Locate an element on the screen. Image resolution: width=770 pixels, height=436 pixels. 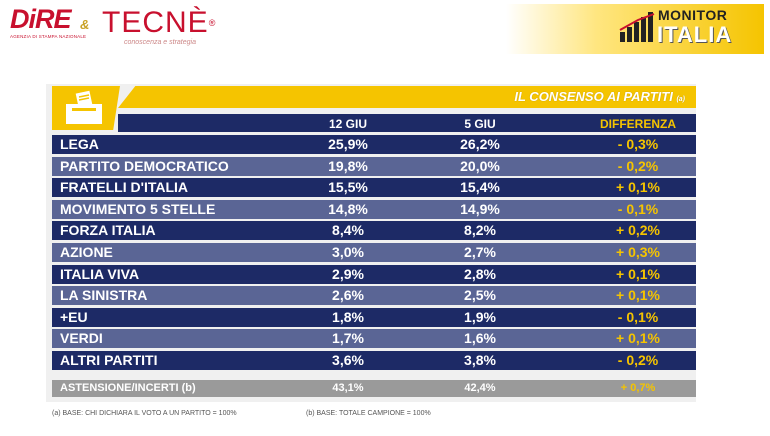
value-12-giu: 14,8% is located at coordinates (348, 208).